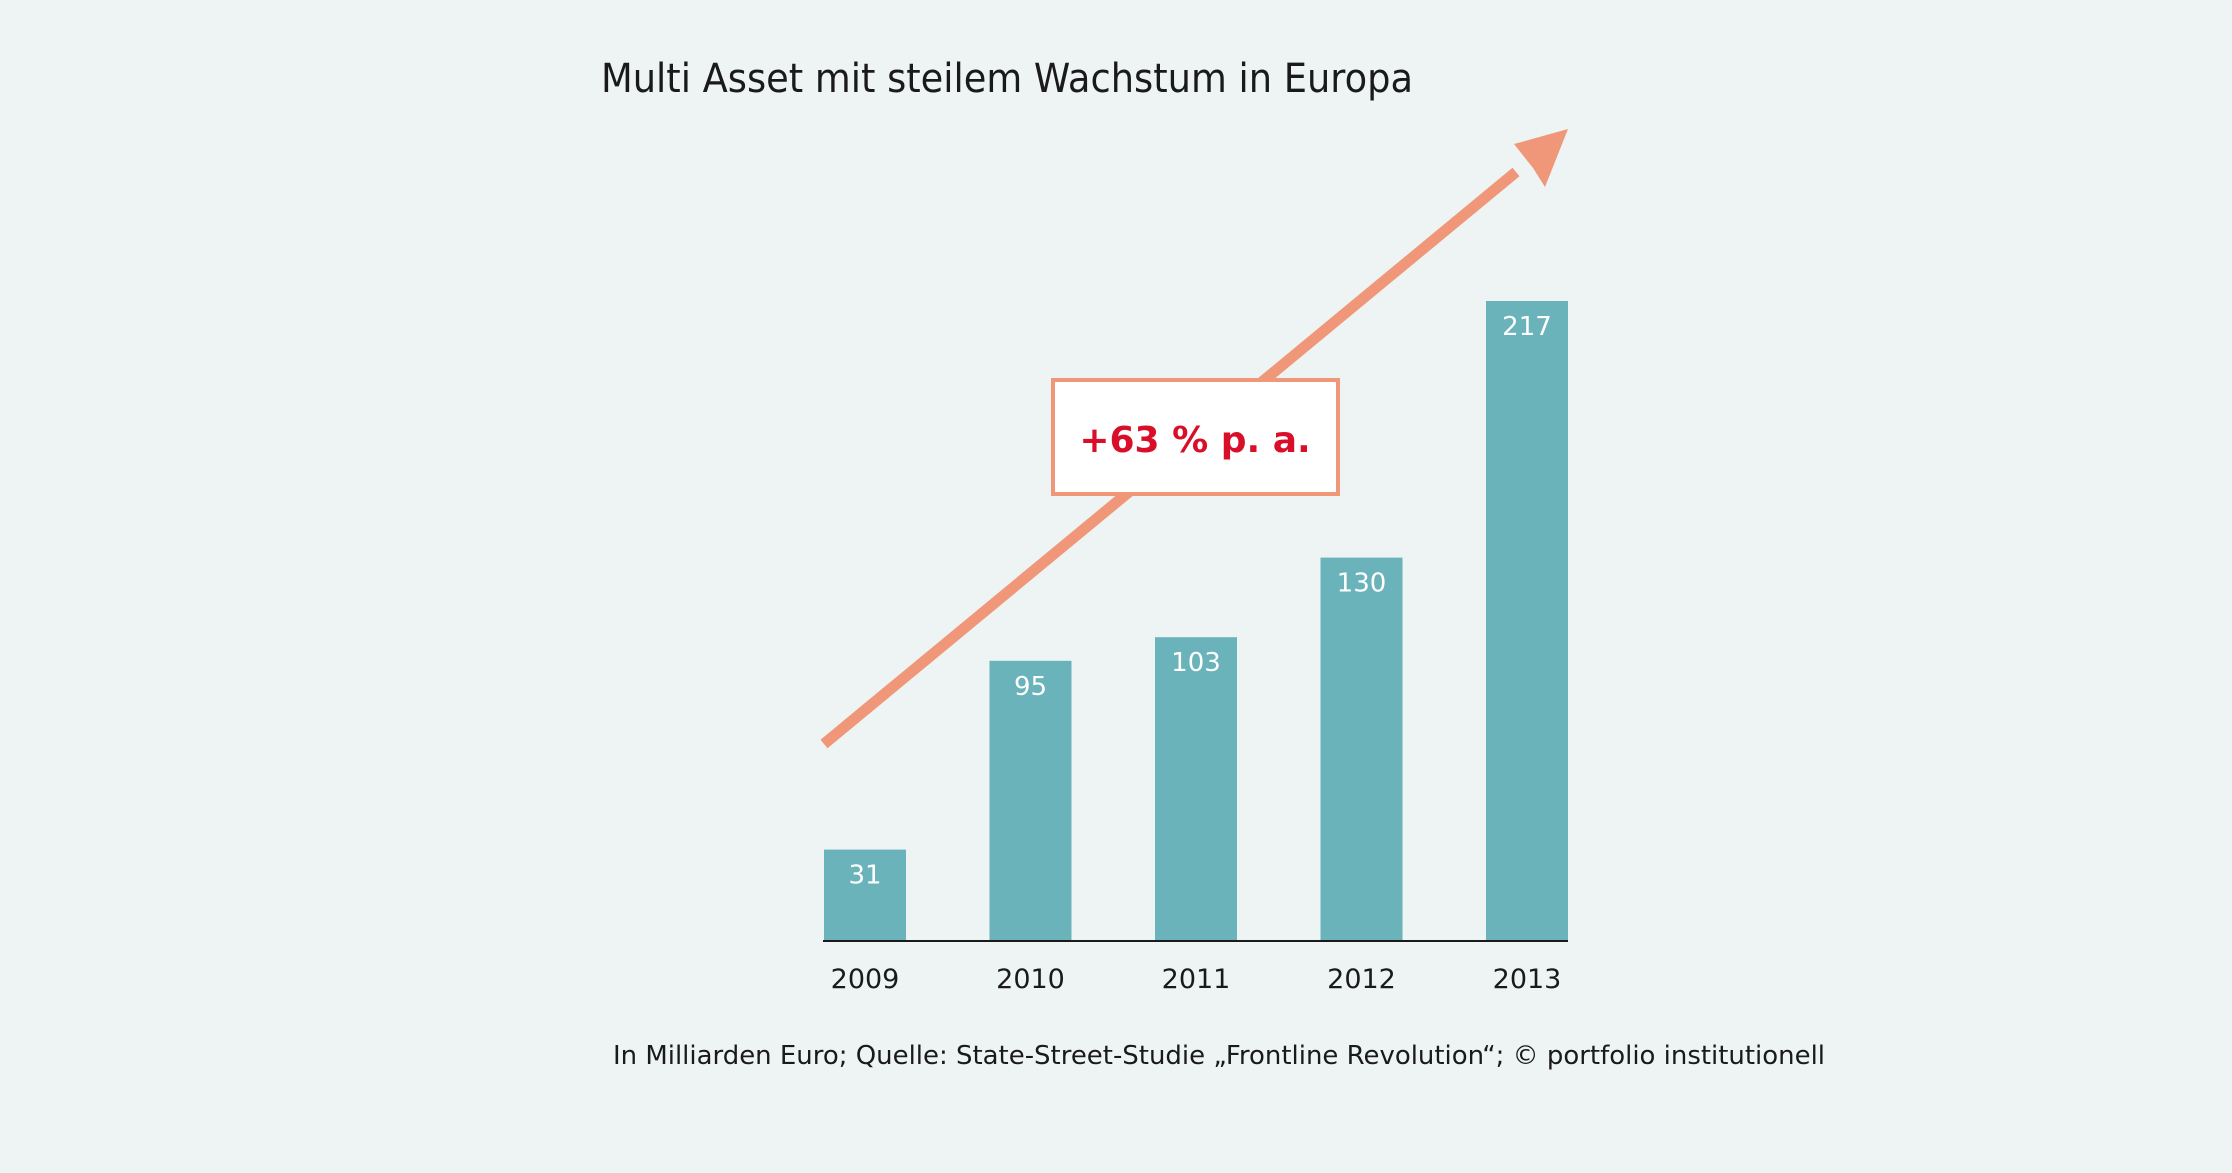 The image size is (2232, 1173). Describe the element at coordinates (865, 895) in the screenshot. I see `bar-2009` at that location.